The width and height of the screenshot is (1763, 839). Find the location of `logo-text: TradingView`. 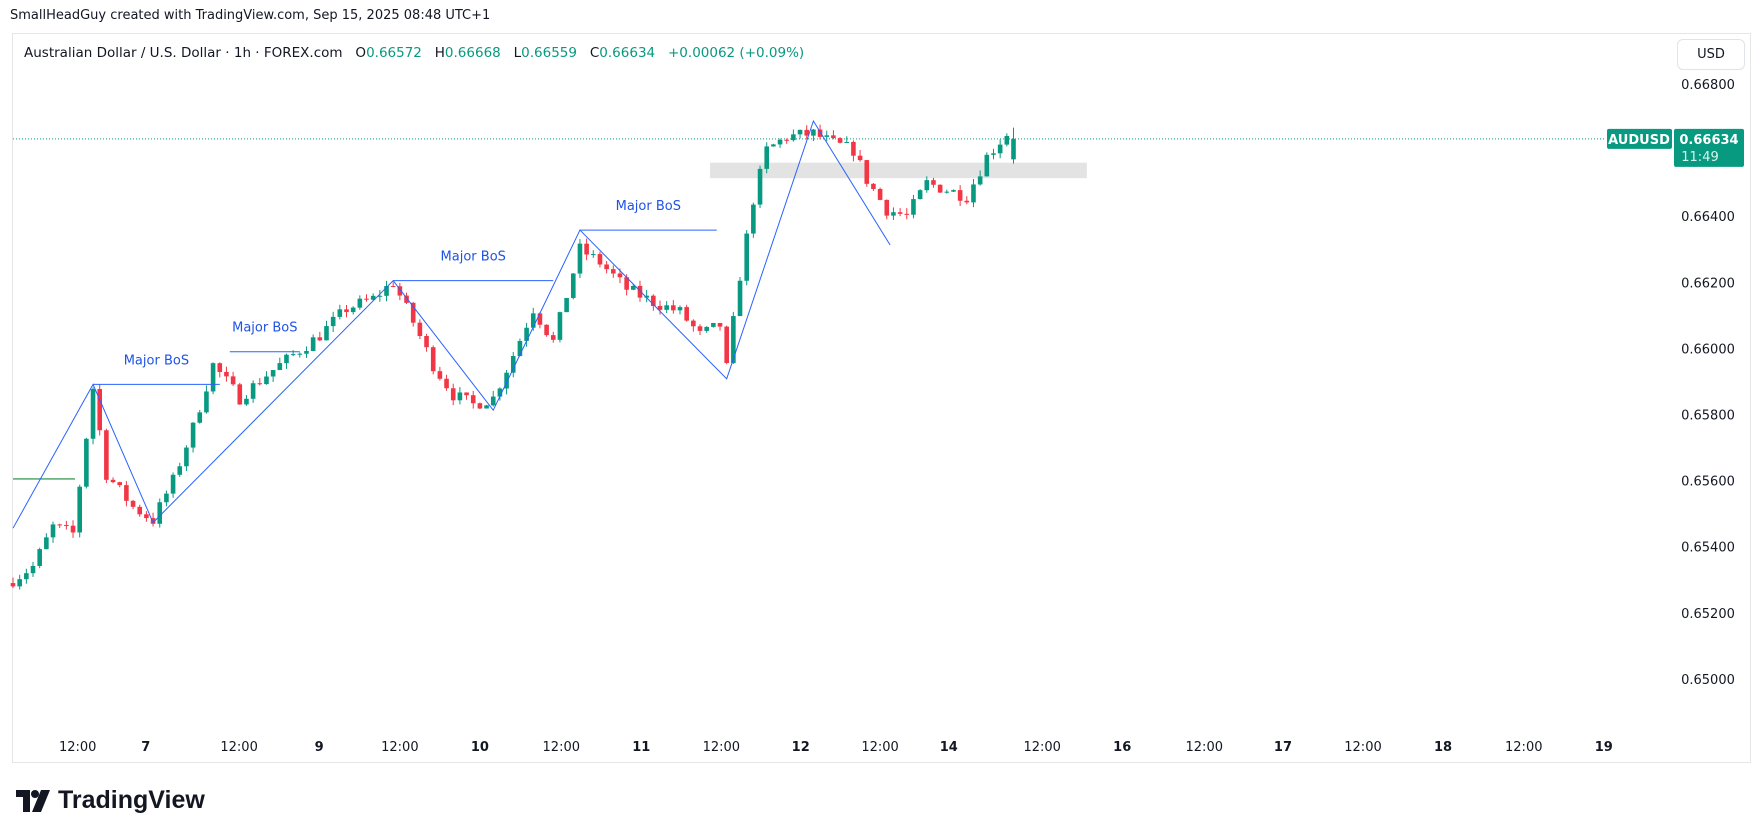

logo-text: TradingView is located at coordinates (131, 800).